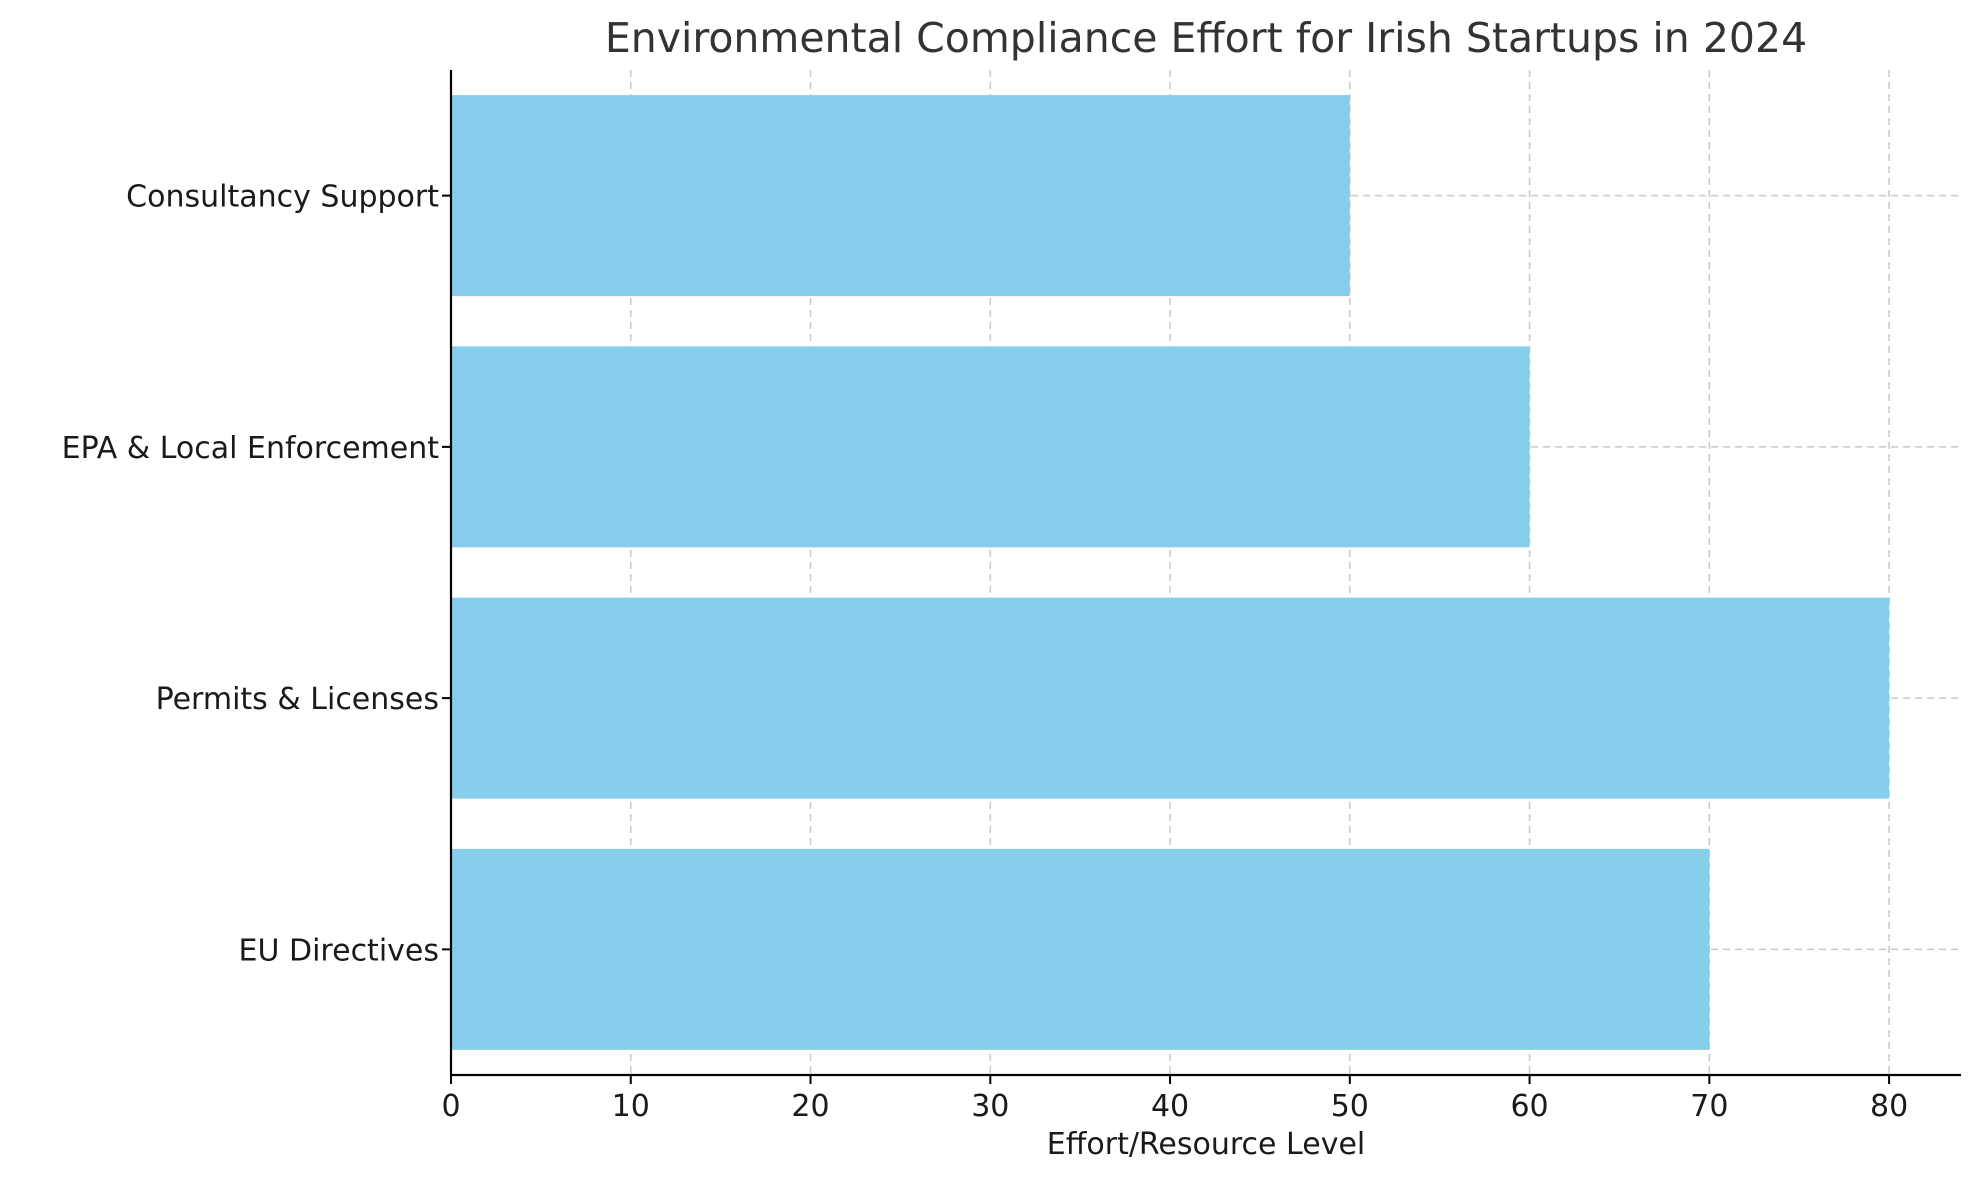  Describe the element at coordinates (1206, 1144) in the screenshot. I see `x-axis-label: Effort/Resource Level` at that location.